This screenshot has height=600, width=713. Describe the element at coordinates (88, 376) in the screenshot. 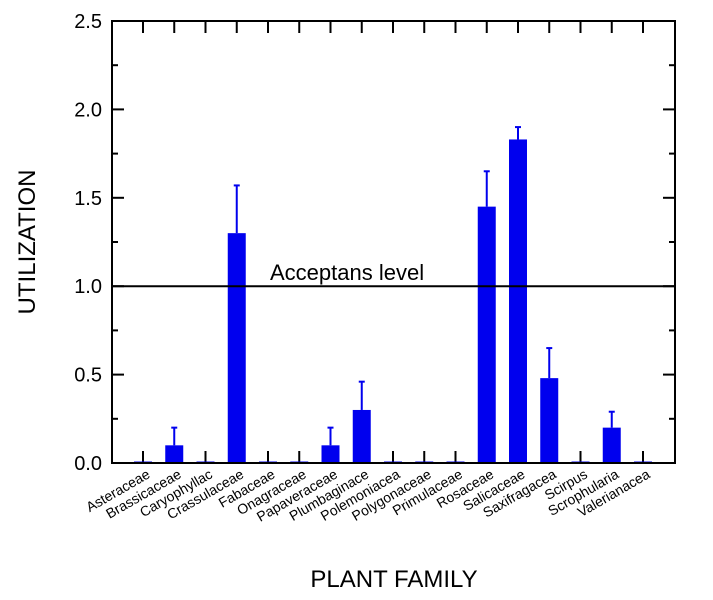

I see `y-tick-label: 0.5` at that location.